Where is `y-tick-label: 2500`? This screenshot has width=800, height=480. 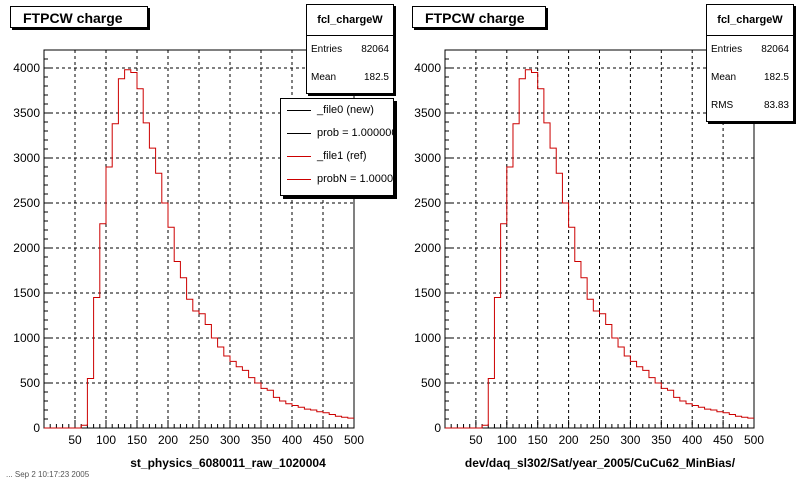
y-tick-label: 2500 is located at coordinates (26, 203).